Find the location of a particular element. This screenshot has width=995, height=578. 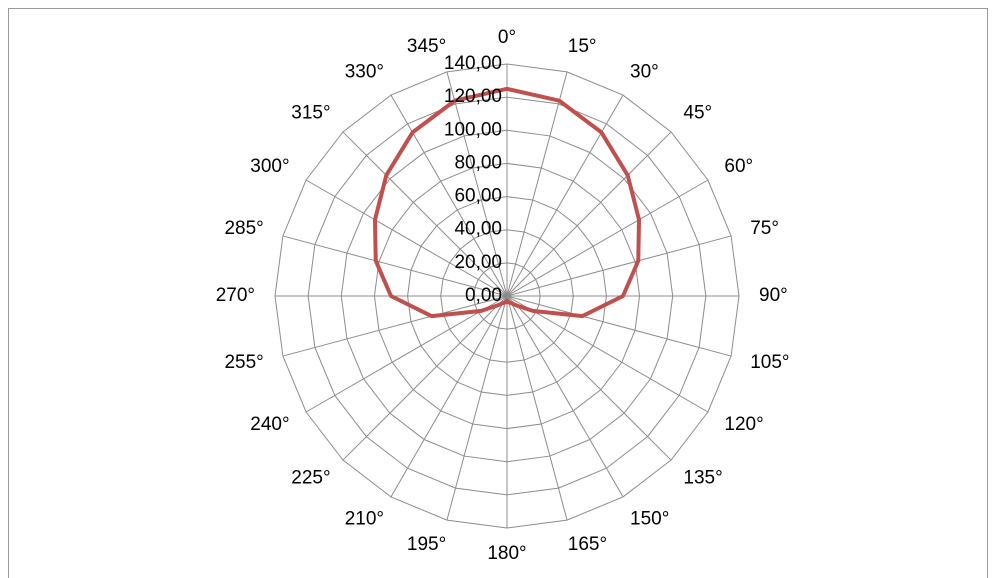

radial-tick-label: 140,00 is located at coordinates (473, 63).